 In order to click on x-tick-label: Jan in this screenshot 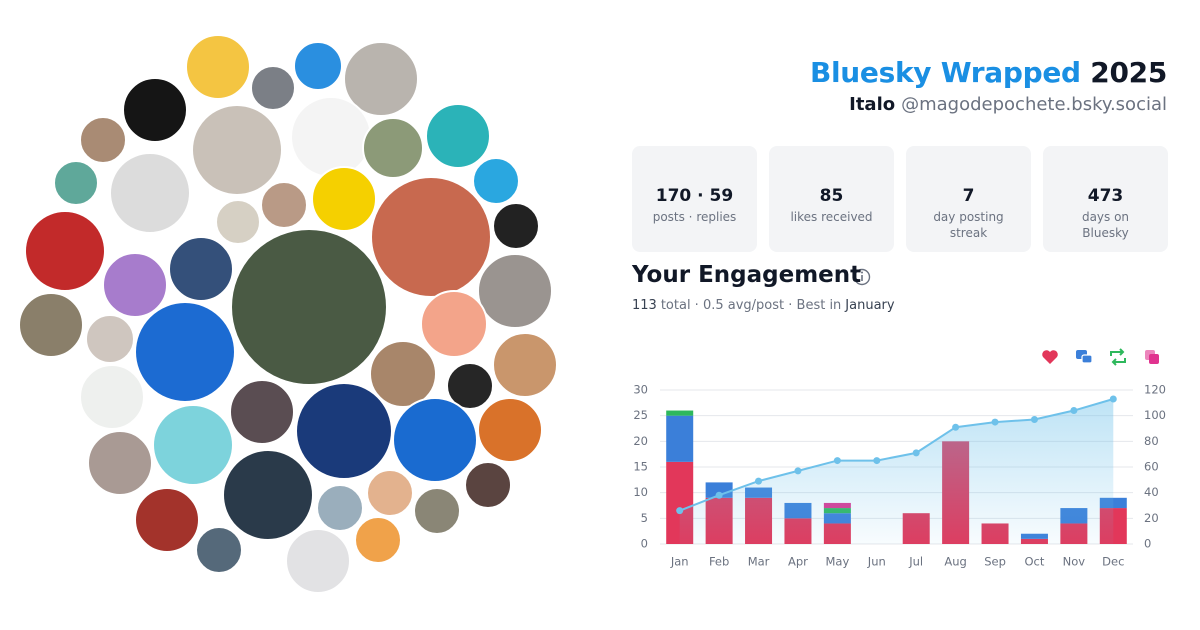, I will do `click(679, 562)`.